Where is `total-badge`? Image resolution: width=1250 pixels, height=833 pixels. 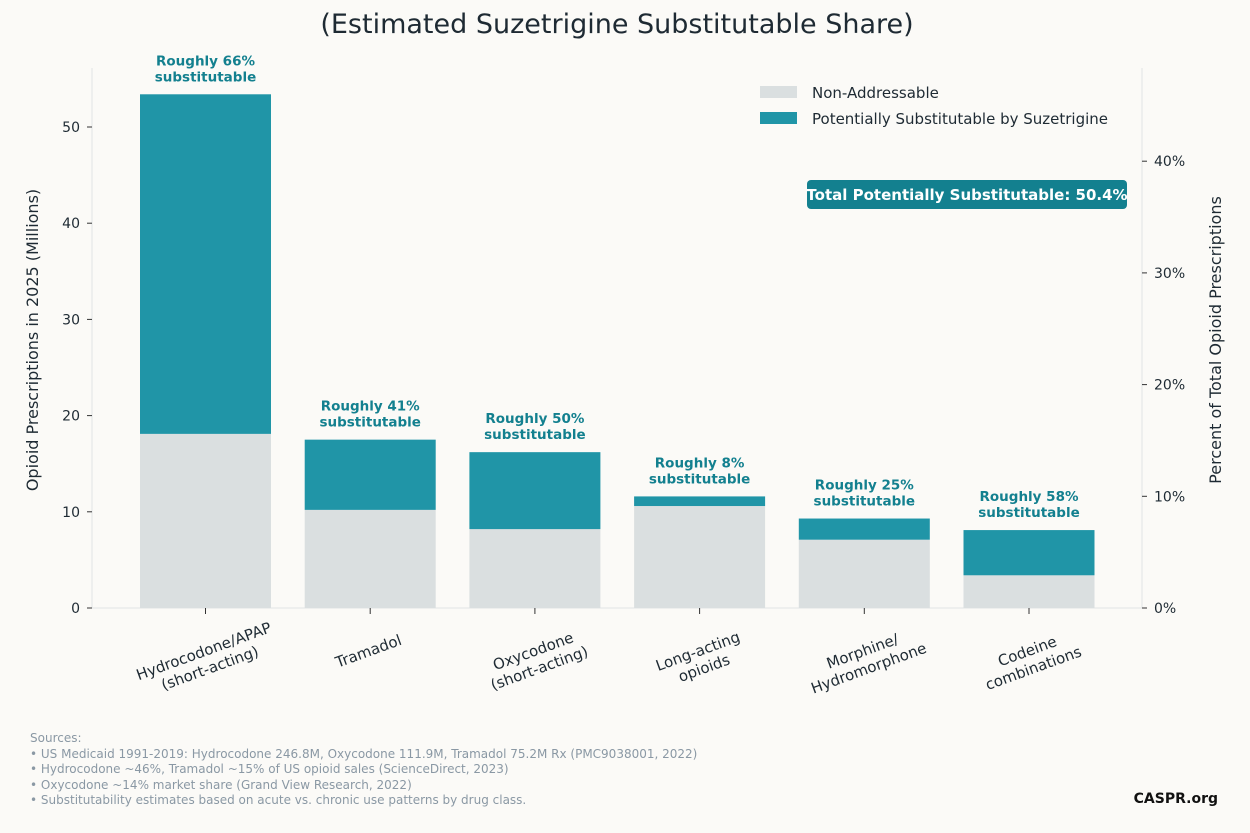 total-badge is located at coordinates (967, 194).